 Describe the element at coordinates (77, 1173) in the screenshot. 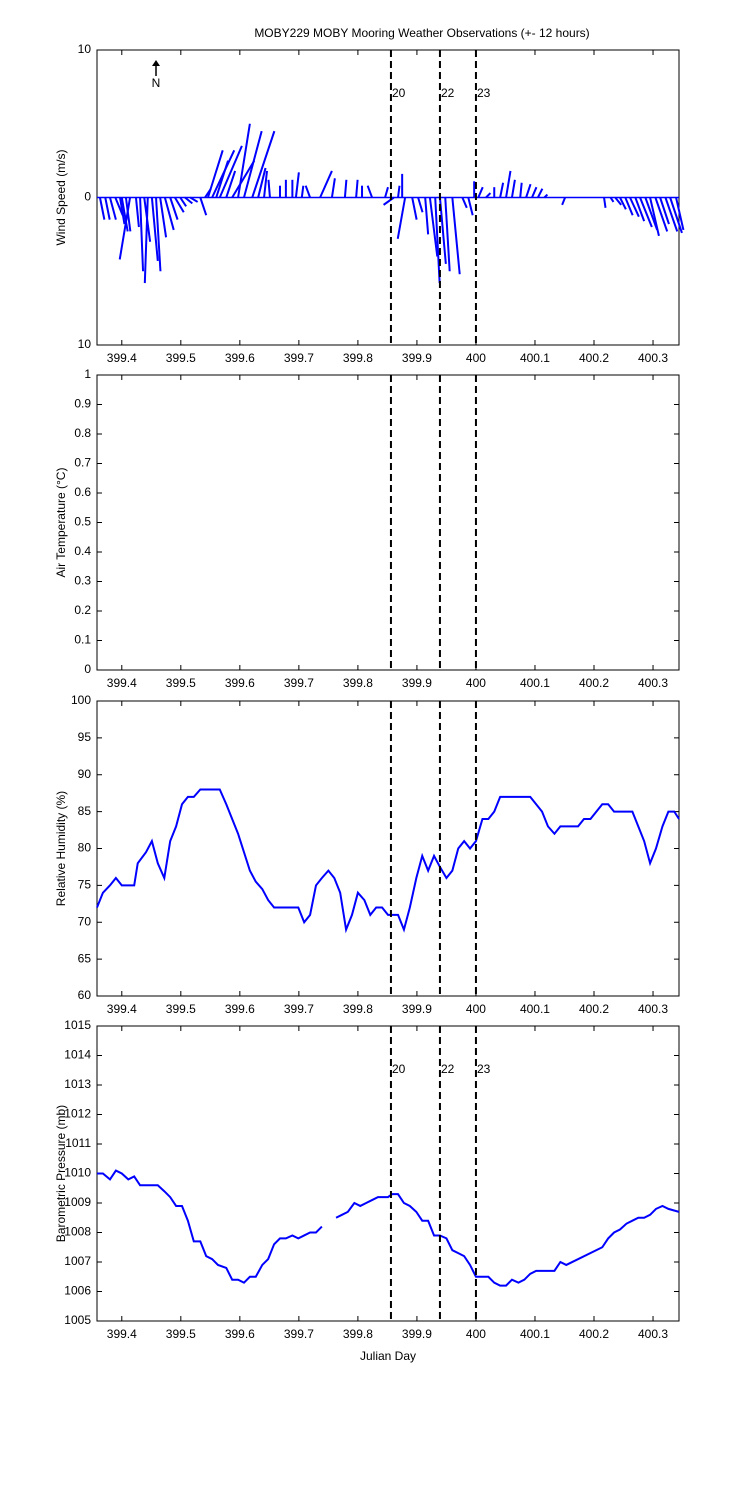

I see `y-tick-label: 1010` at that location.